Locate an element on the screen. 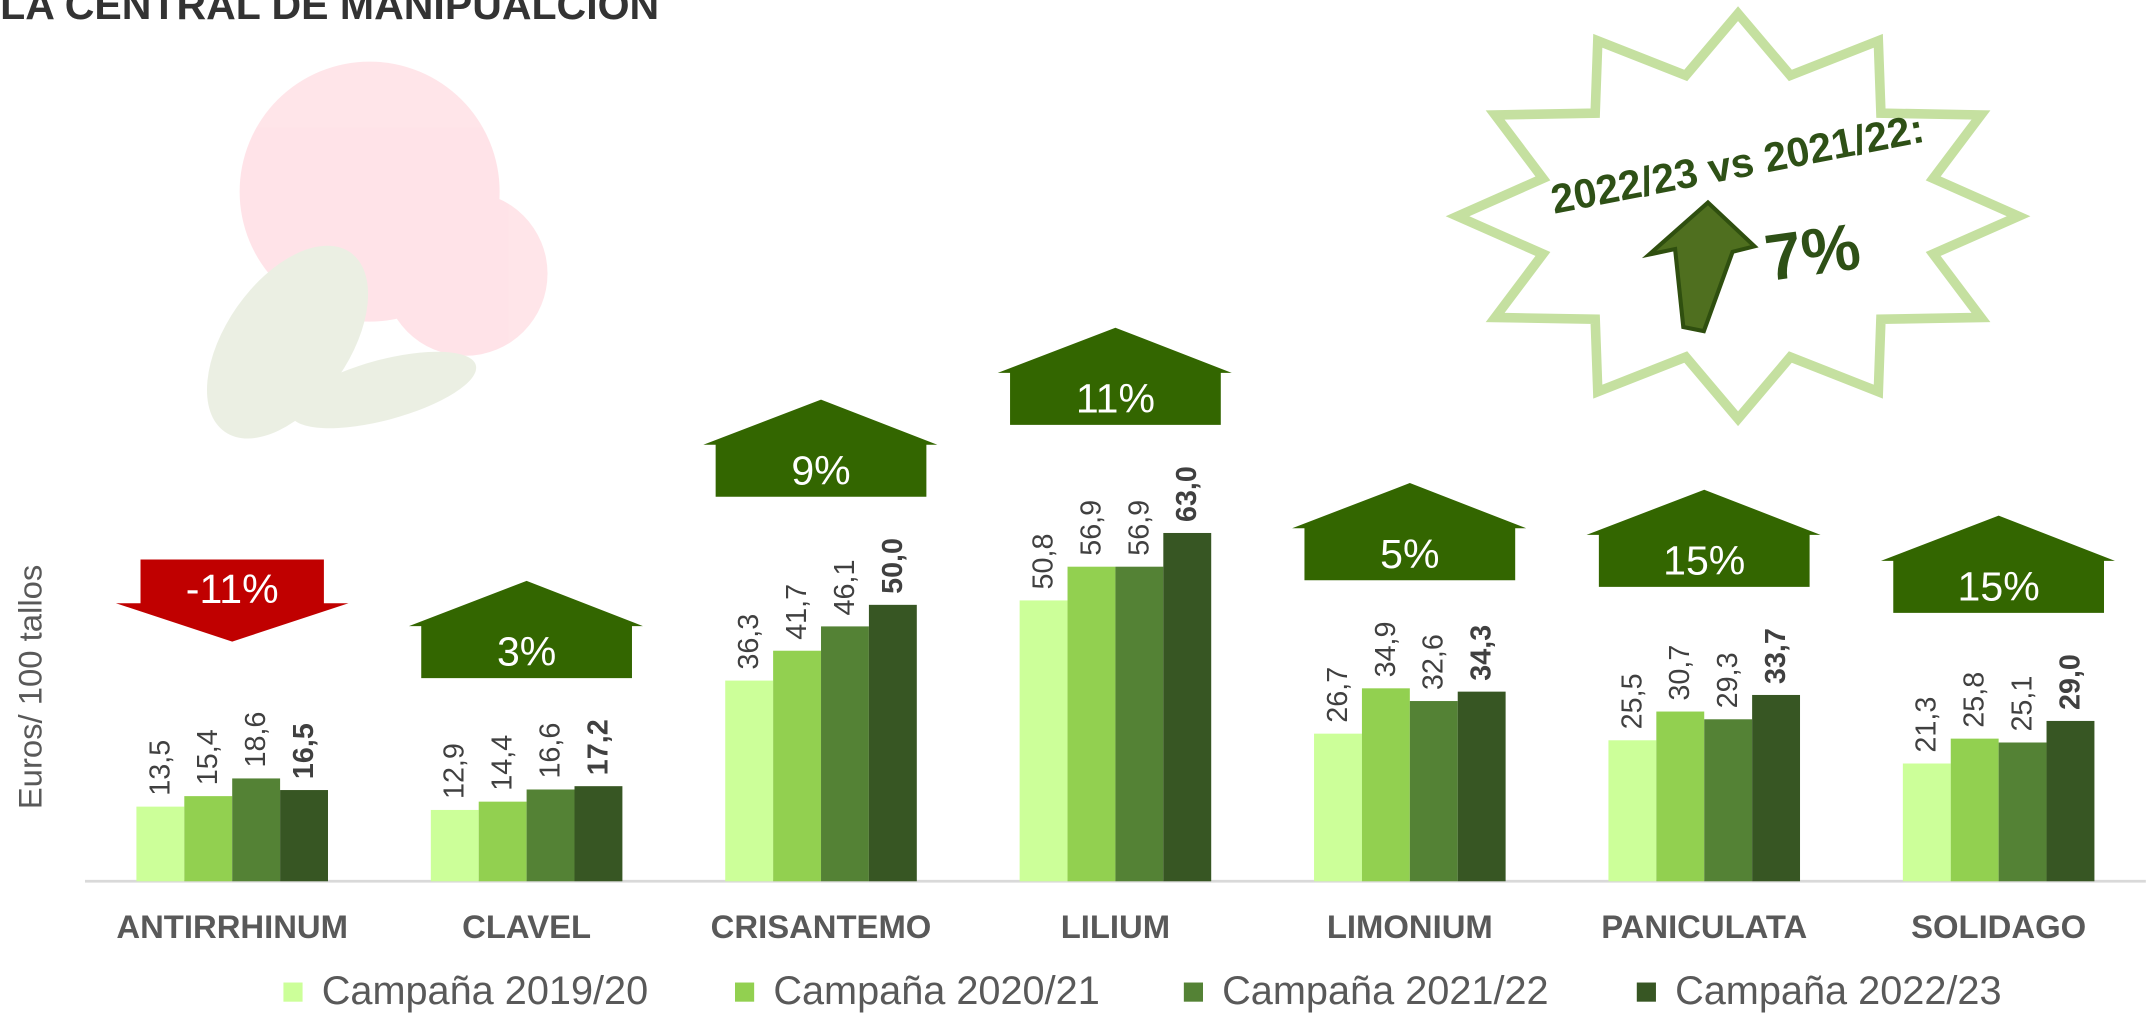 The height and width of the screenshot is (1014, 2146). legend-label: Campaña 2022/23 is located at coordinates (1838, 991).